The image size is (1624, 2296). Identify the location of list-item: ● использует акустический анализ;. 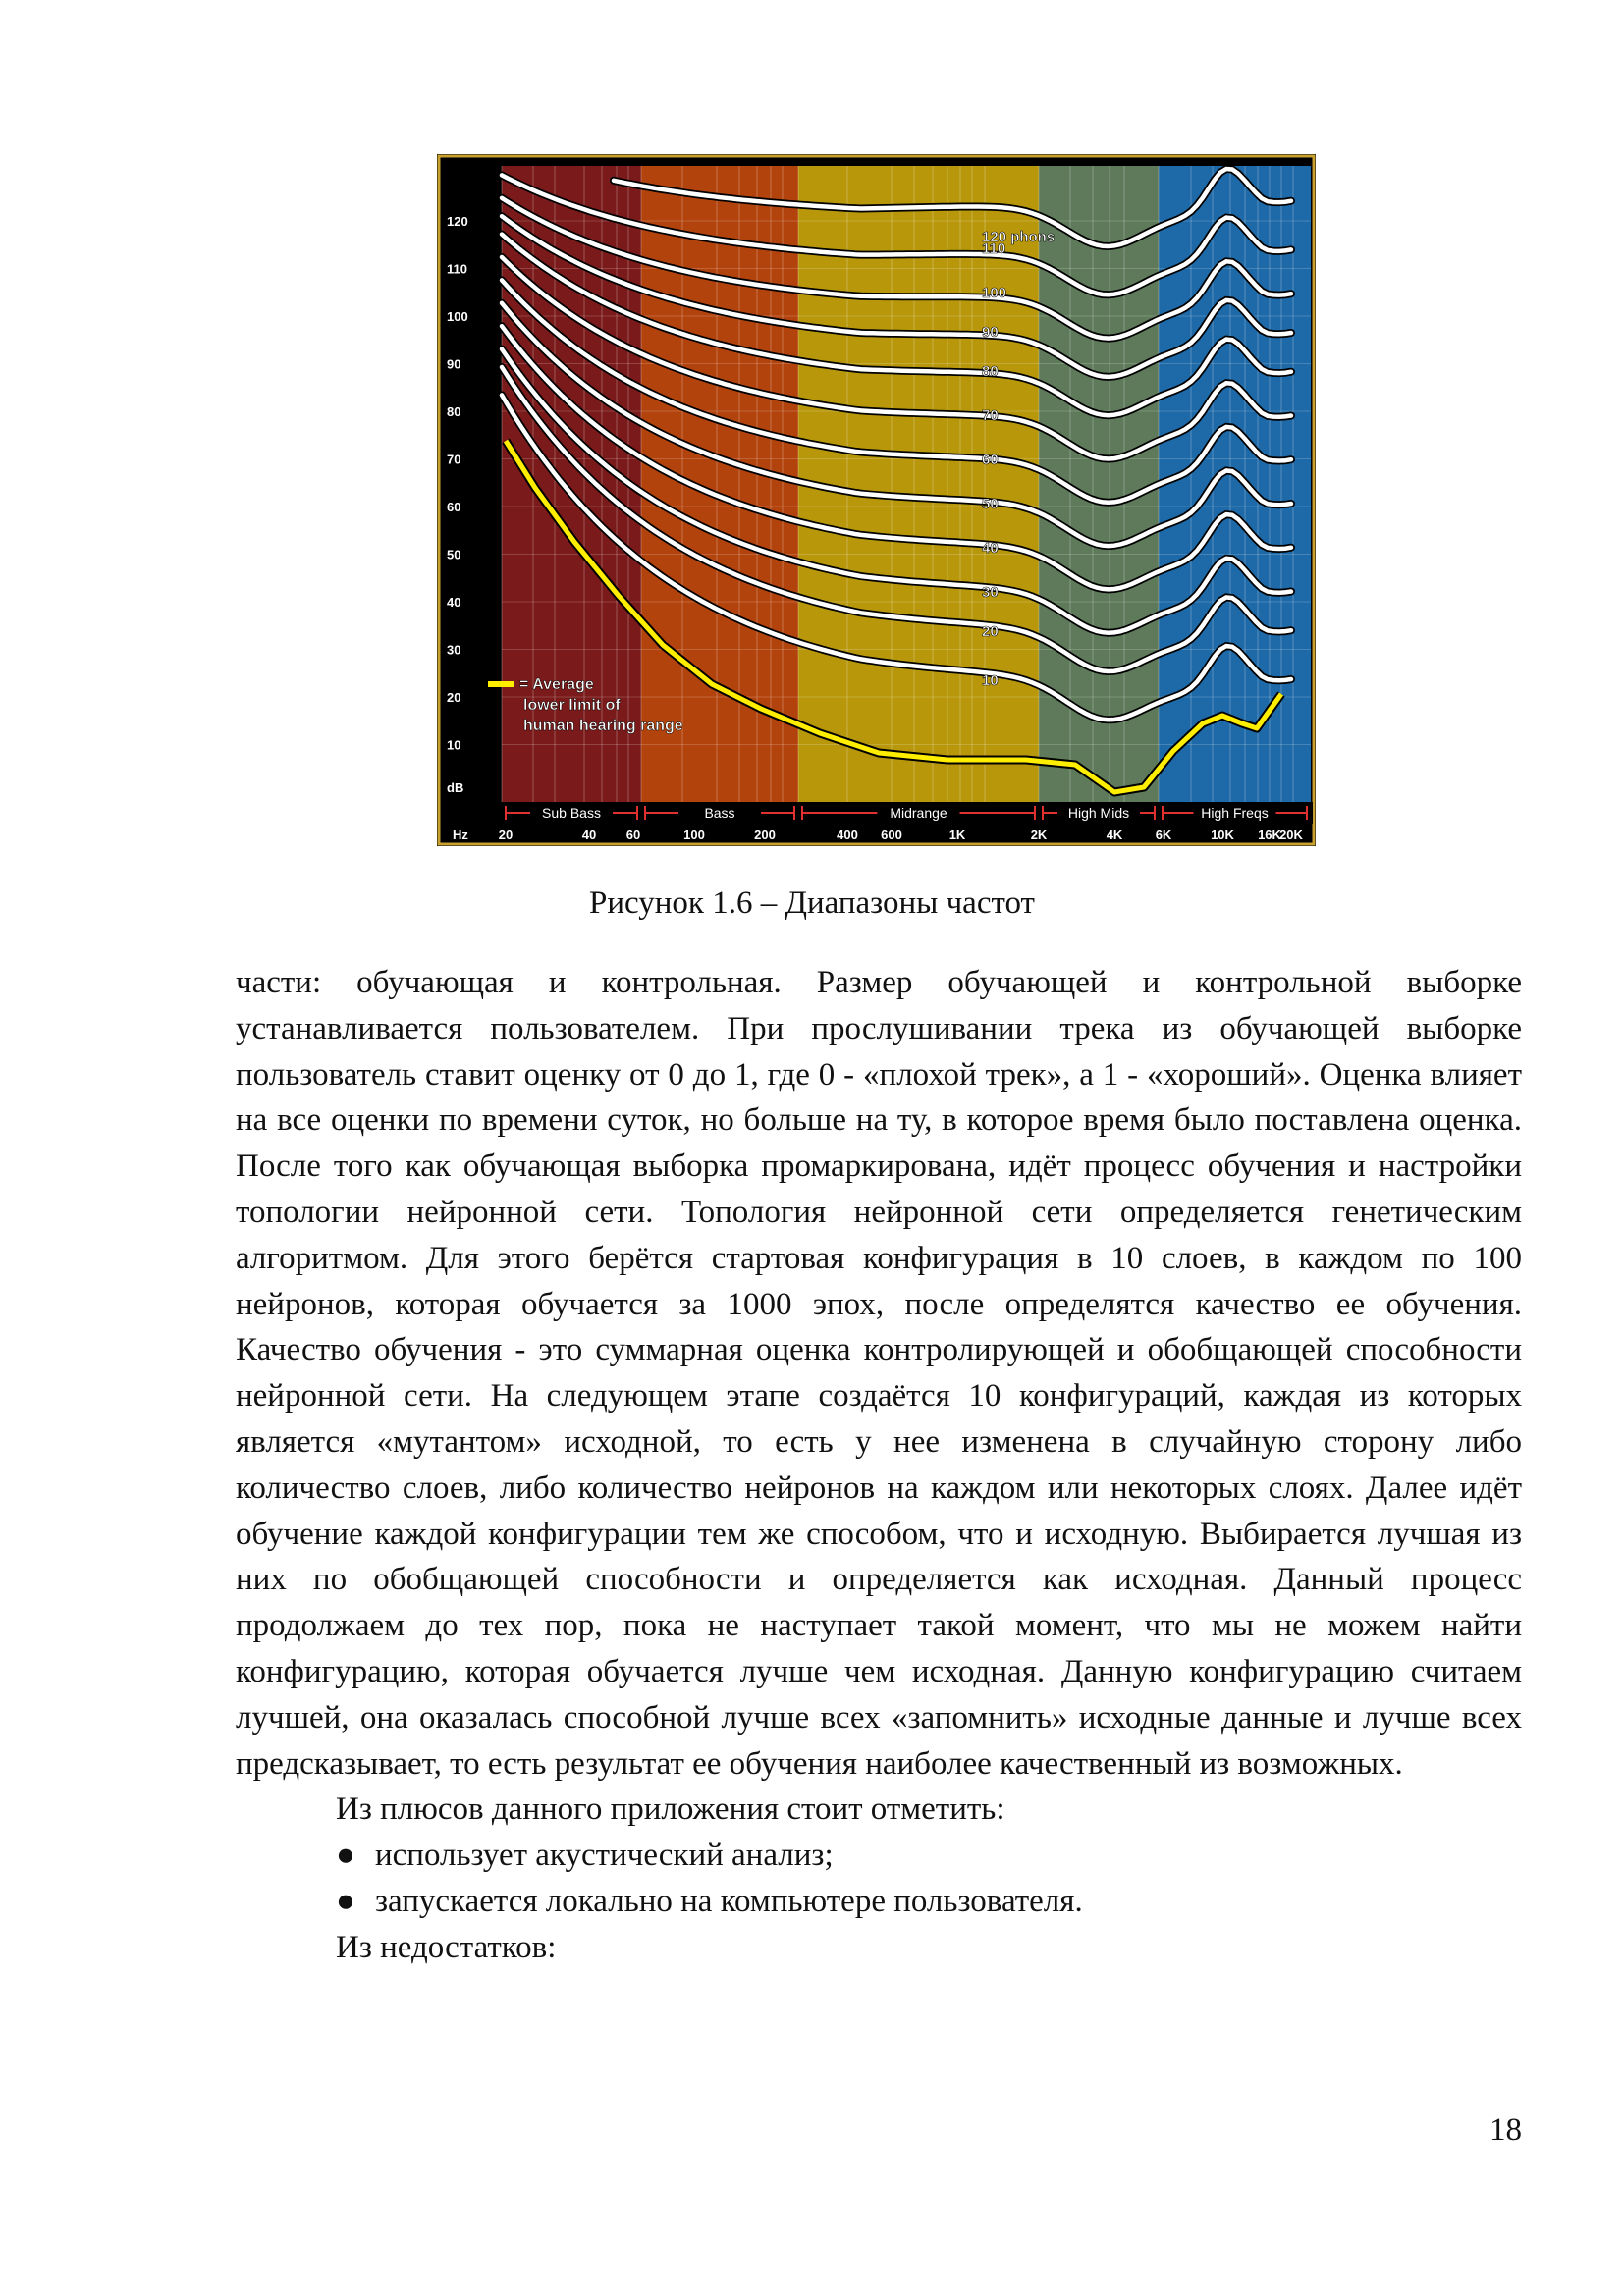
(879, 1856).